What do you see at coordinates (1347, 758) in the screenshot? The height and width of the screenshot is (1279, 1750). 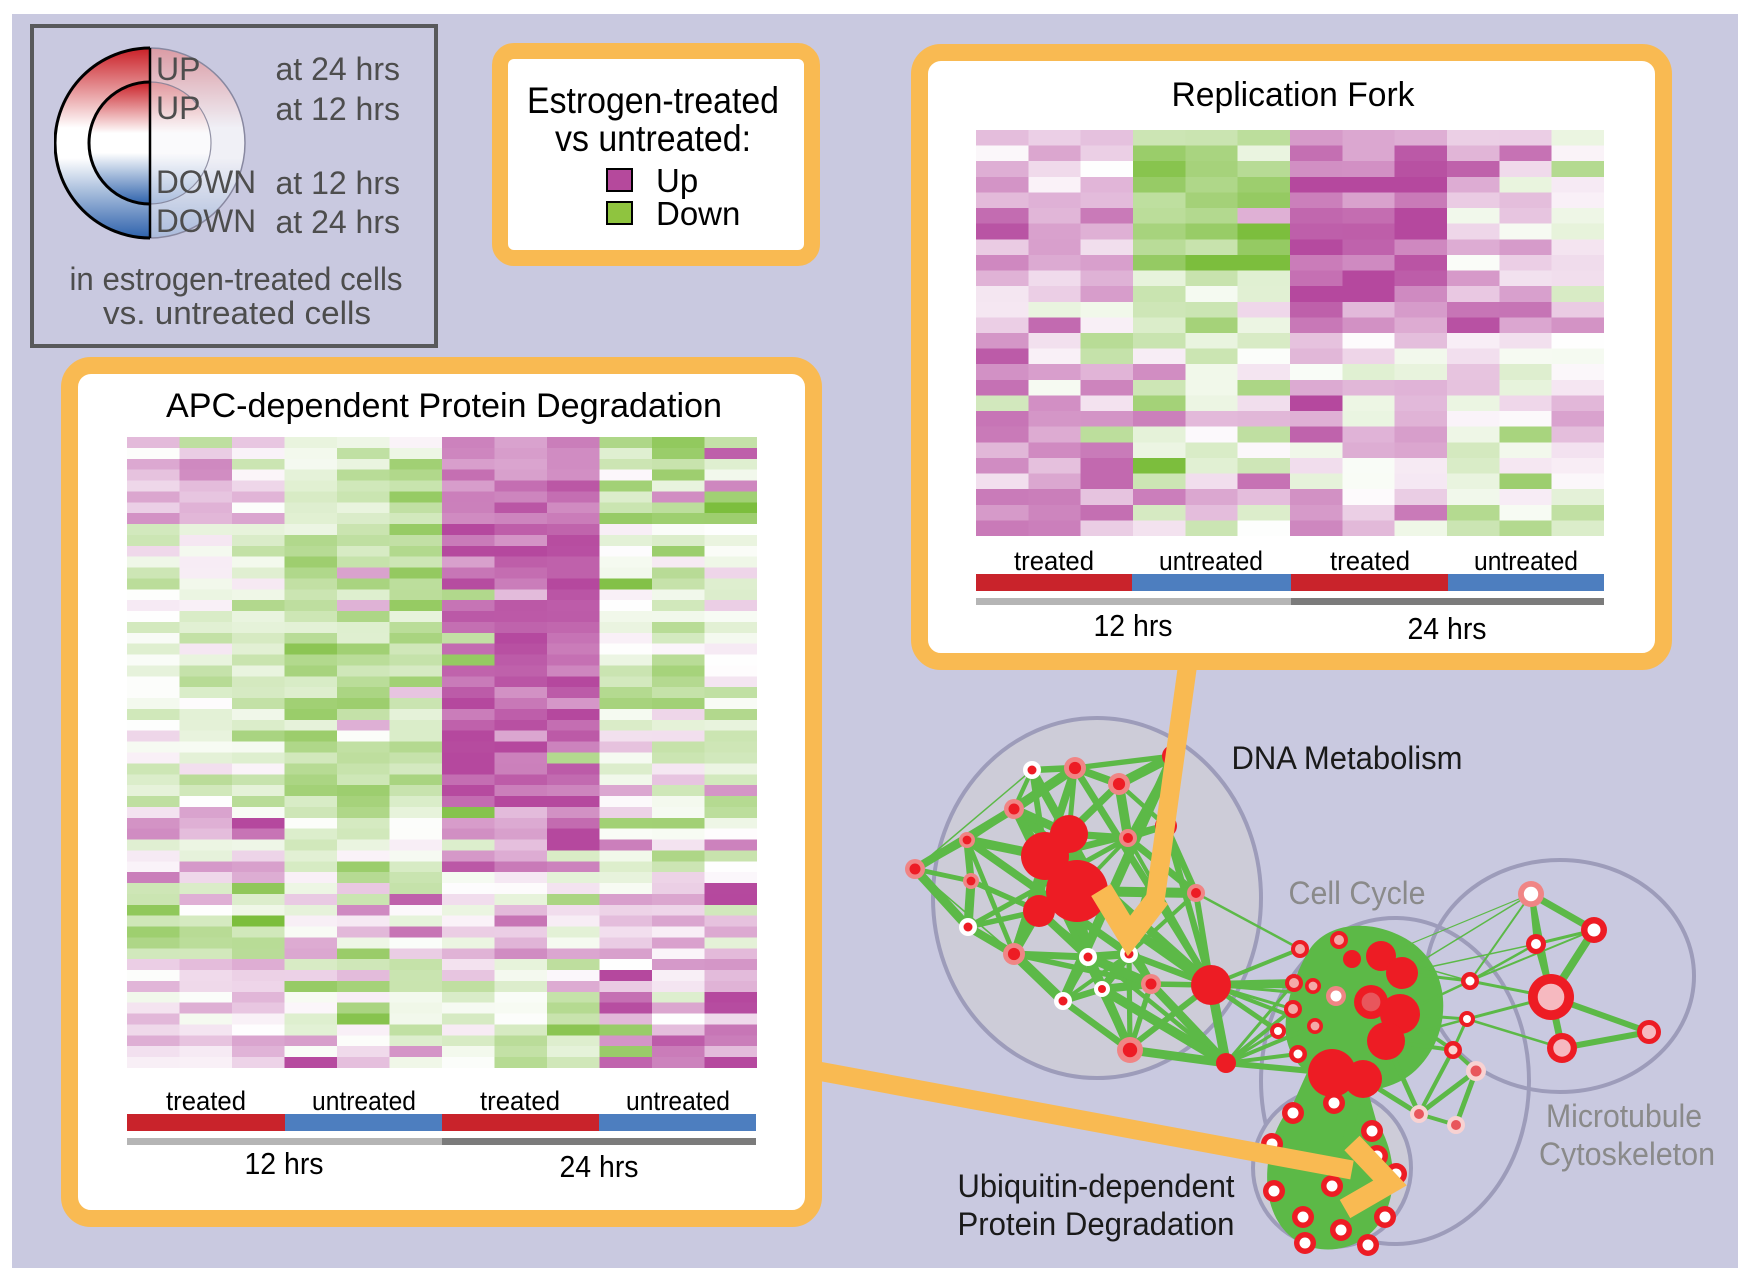 I see `svg-text: DNA Metabolism` at bounding box center [1347, 758].